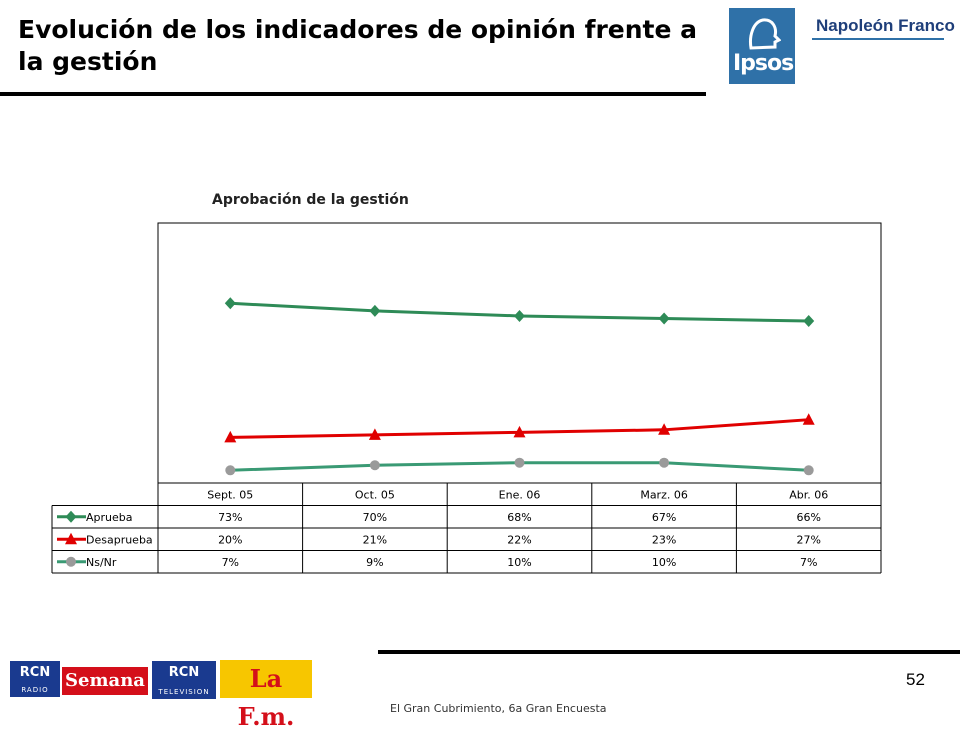  What do you see at coordinates (353, 94) in the screenshot?
I see `title-divider` at bounding box center [353, 94].